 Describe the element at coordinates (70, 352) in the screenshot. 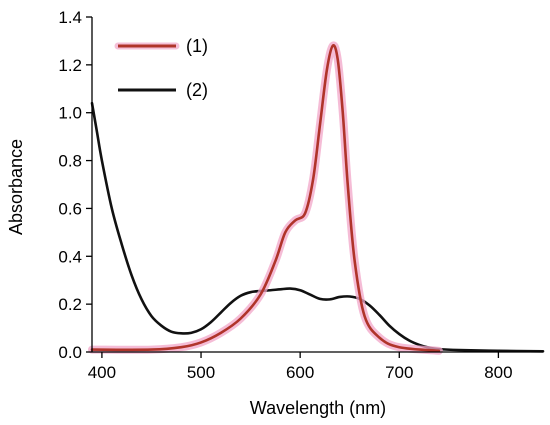

I see `y-tick-label: 0.0` at that location.